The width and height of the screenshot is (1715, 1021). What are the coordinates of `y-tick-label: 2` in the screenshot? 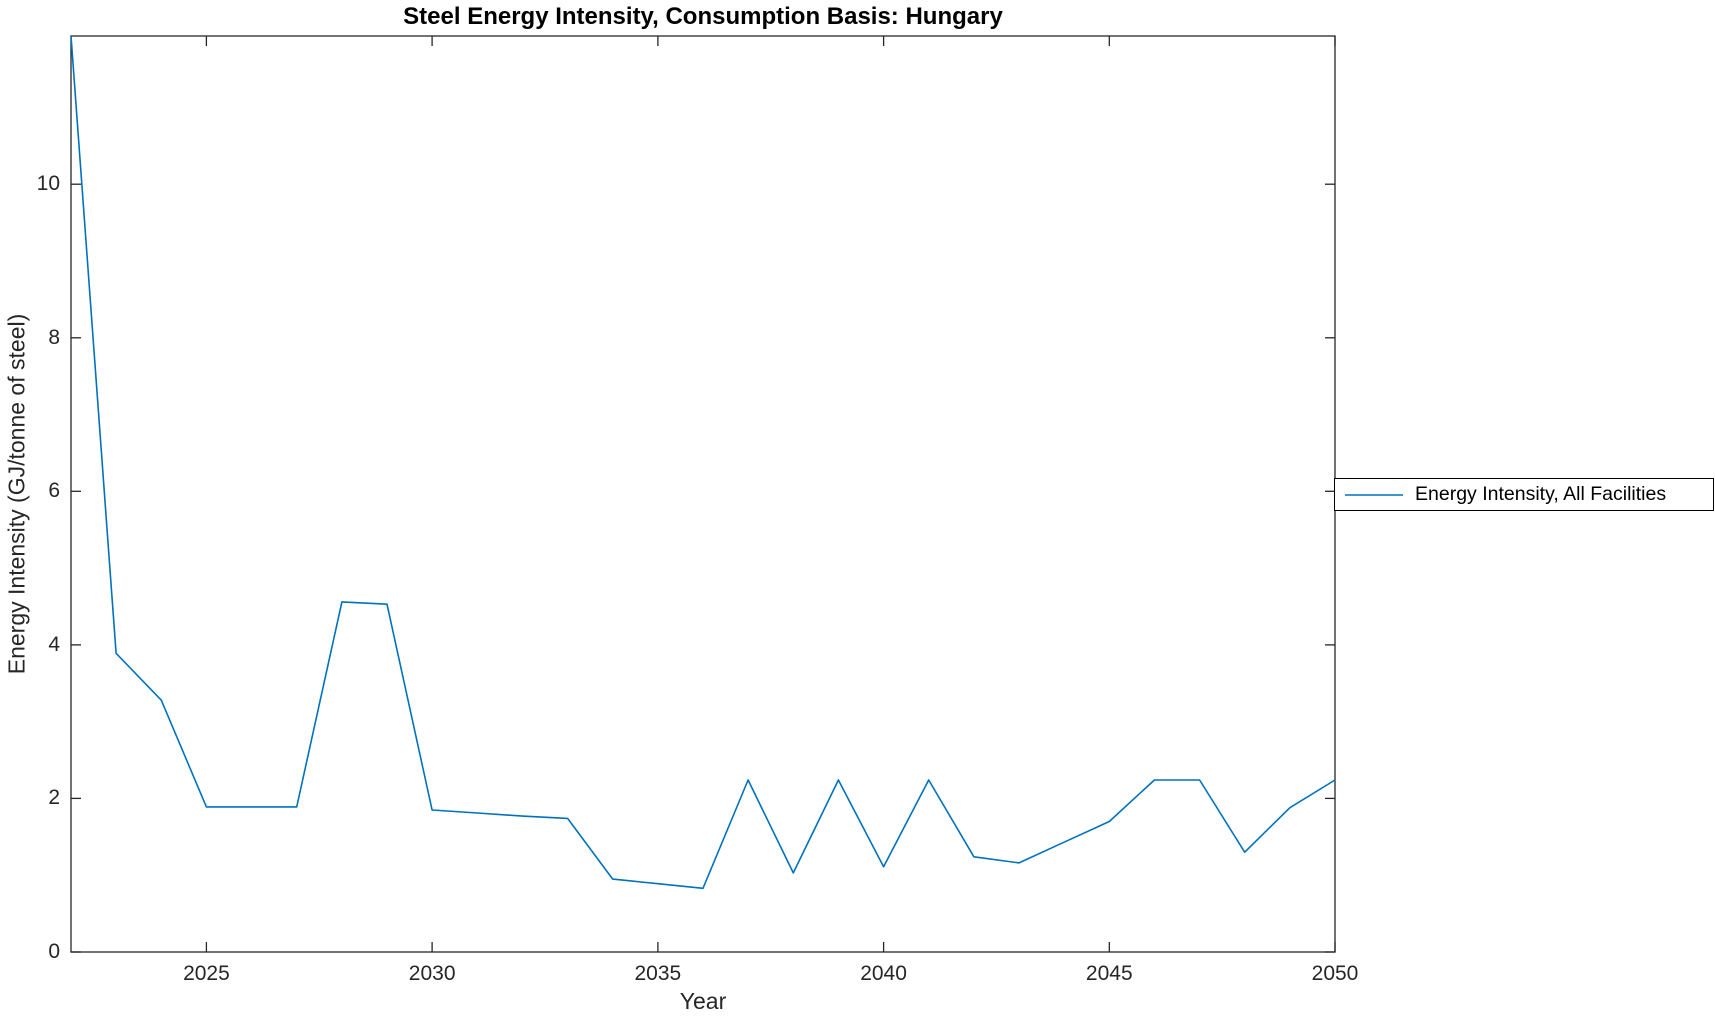 It's located at (54, 798).